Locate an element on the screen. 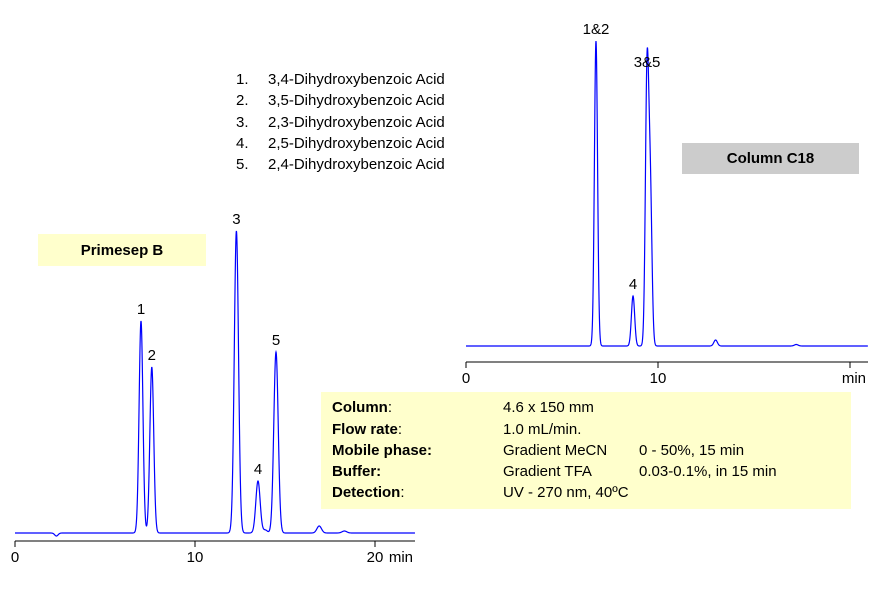 This screenshot has height=610, width=881. peak-label: 5 is located at coordinates (276, 340).